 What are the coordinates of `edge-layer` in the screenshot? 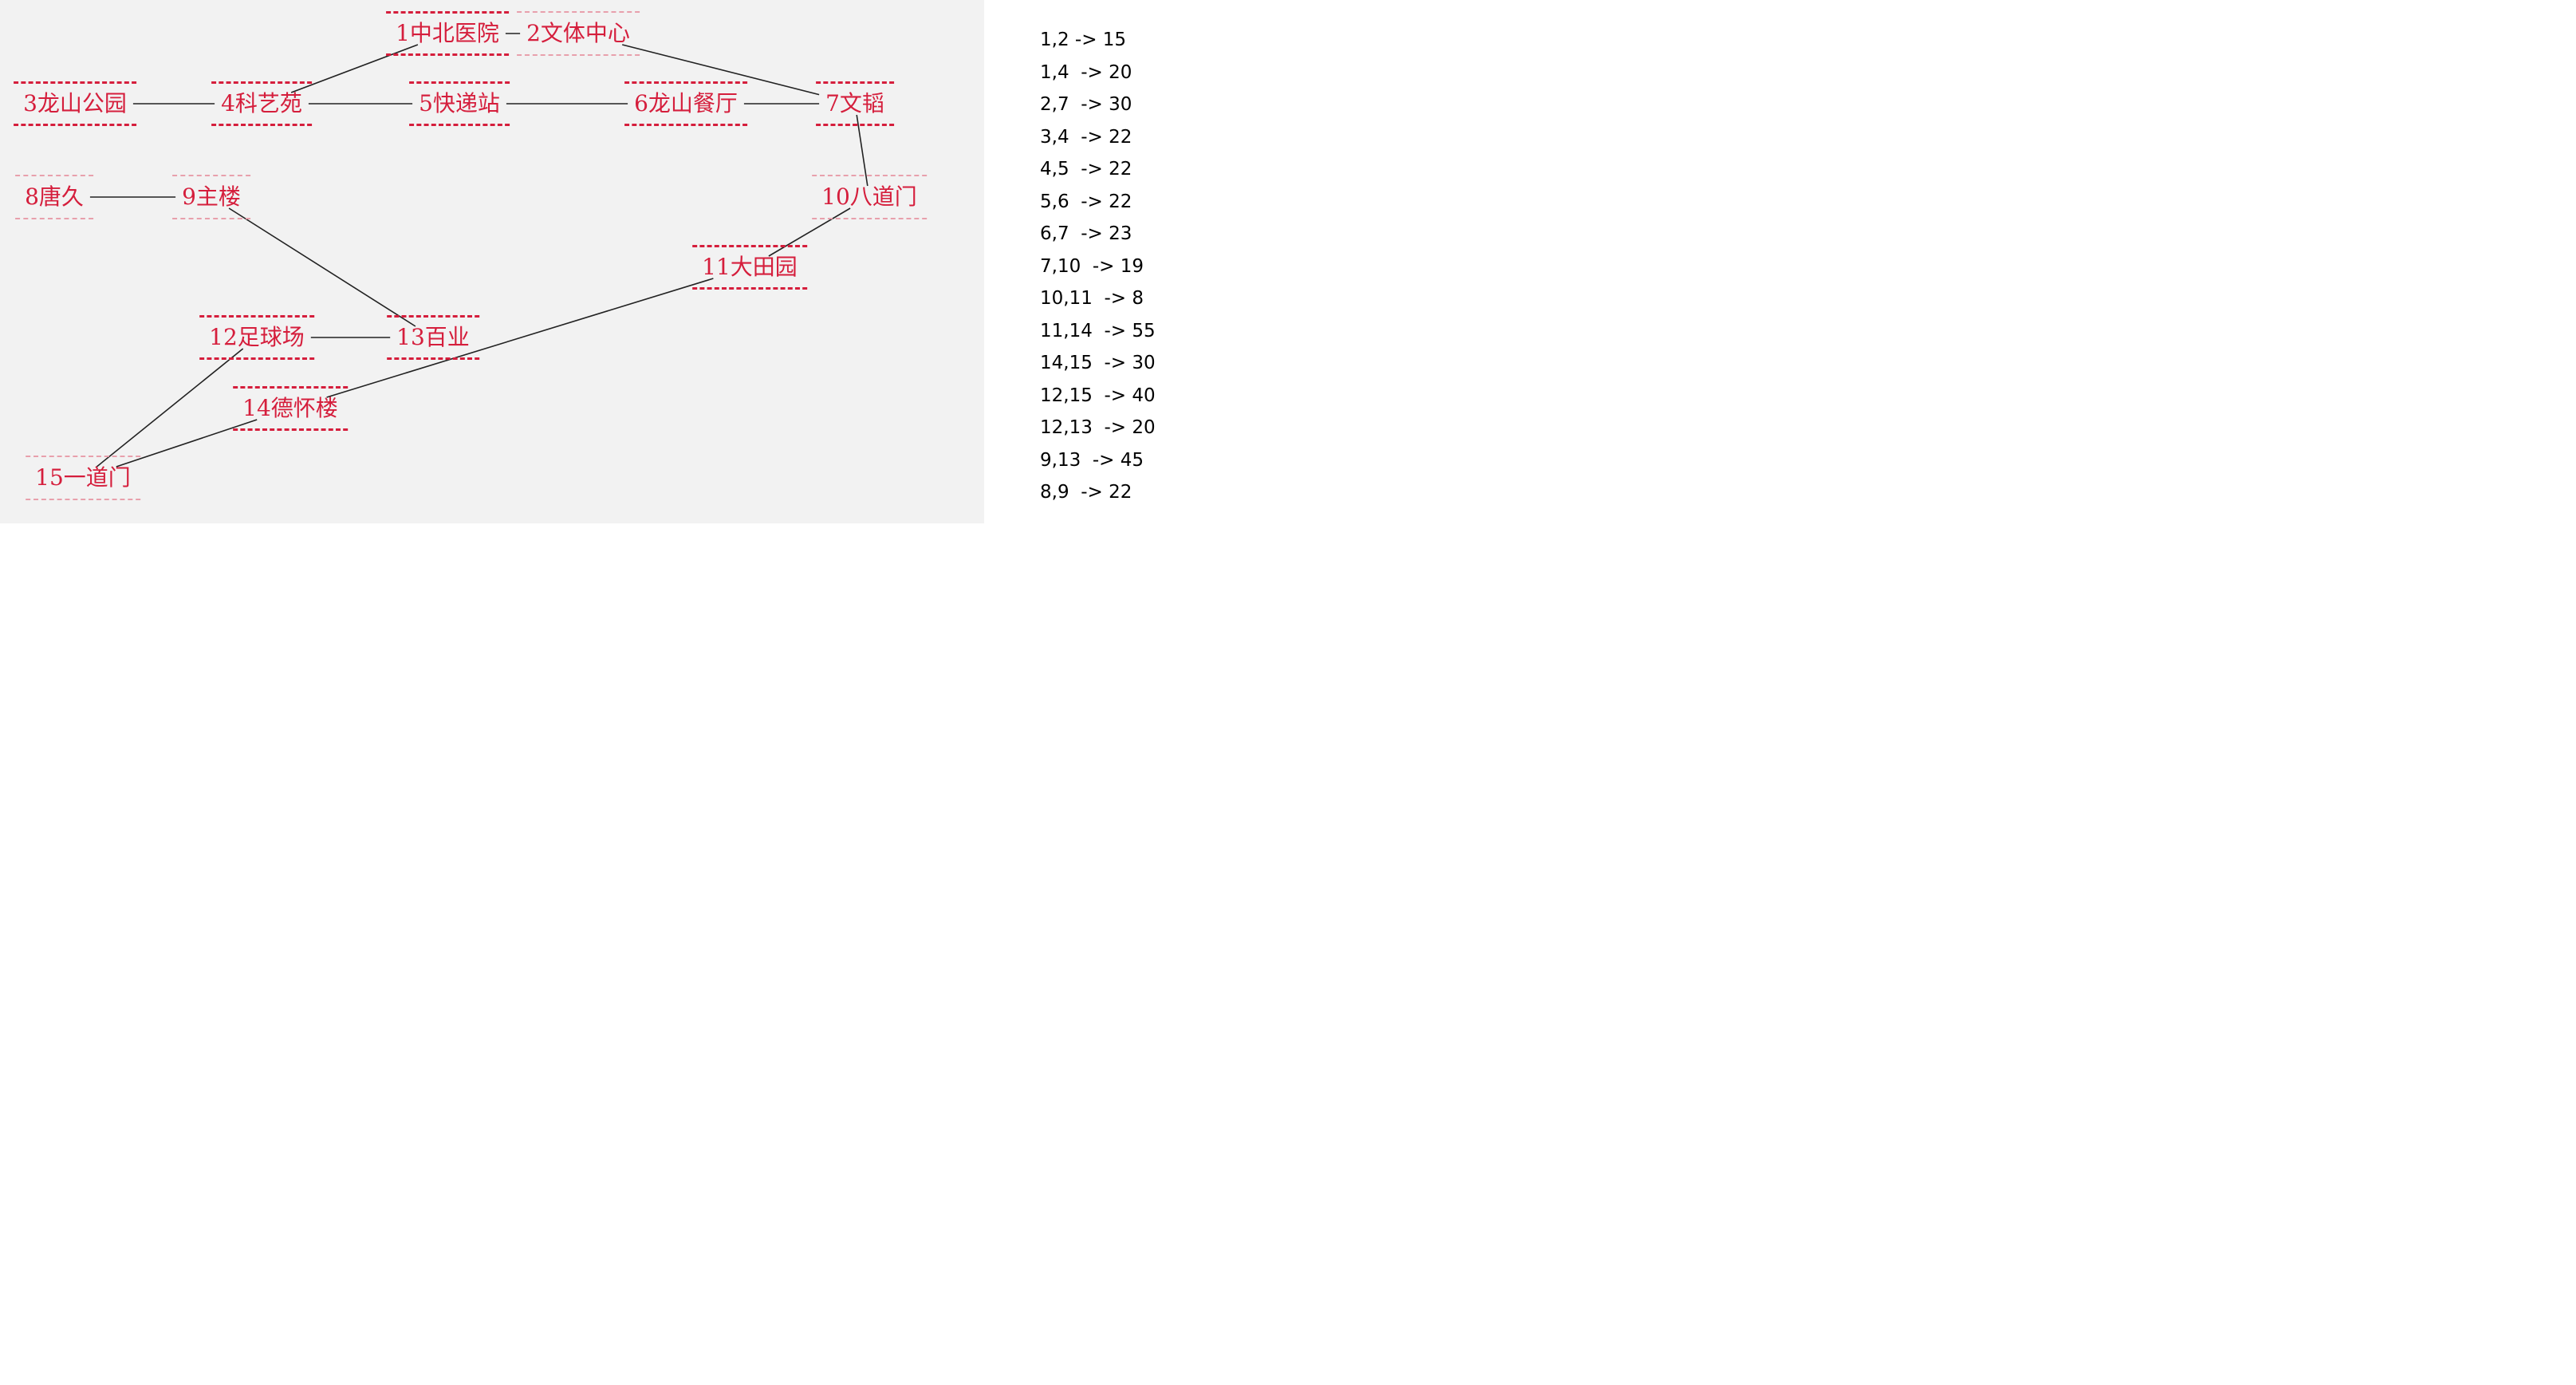 It's located at (479, 250).